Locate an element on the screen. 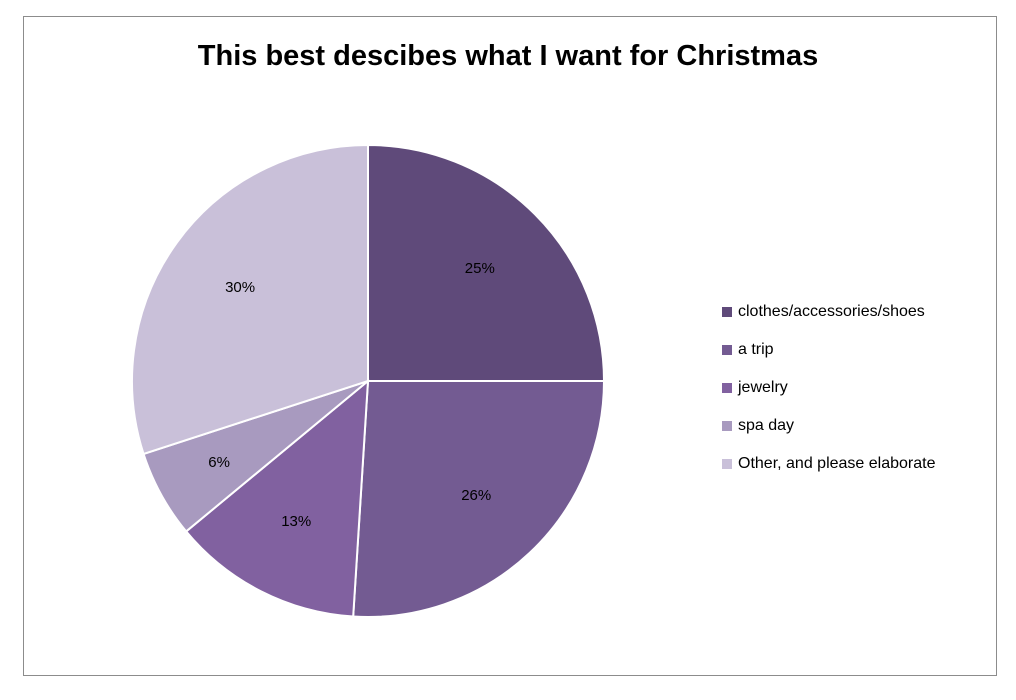  slice-percent-label: 25% is located at coordinates (480, 268).